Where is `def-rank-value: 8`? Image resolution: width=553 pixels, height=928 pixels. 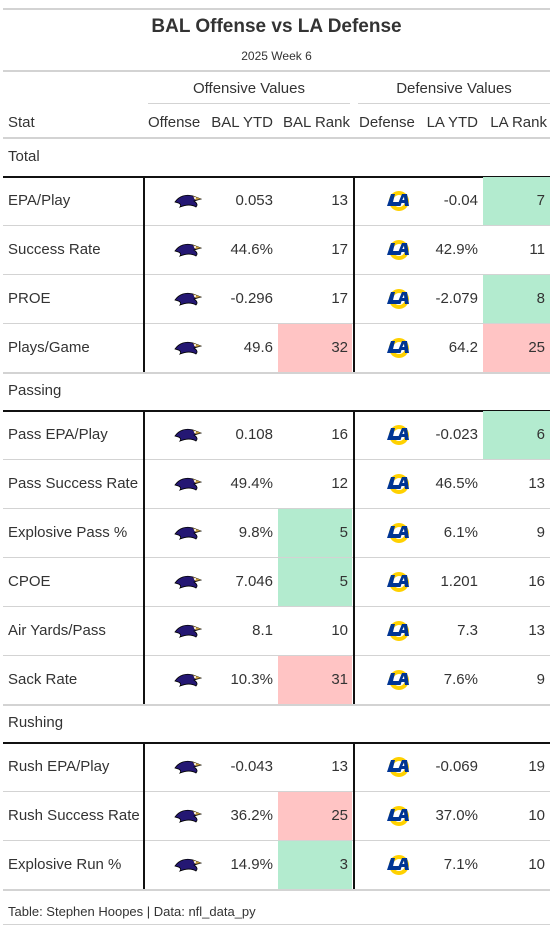 def-rank-value: 8 is located at coordinates (540, 298).